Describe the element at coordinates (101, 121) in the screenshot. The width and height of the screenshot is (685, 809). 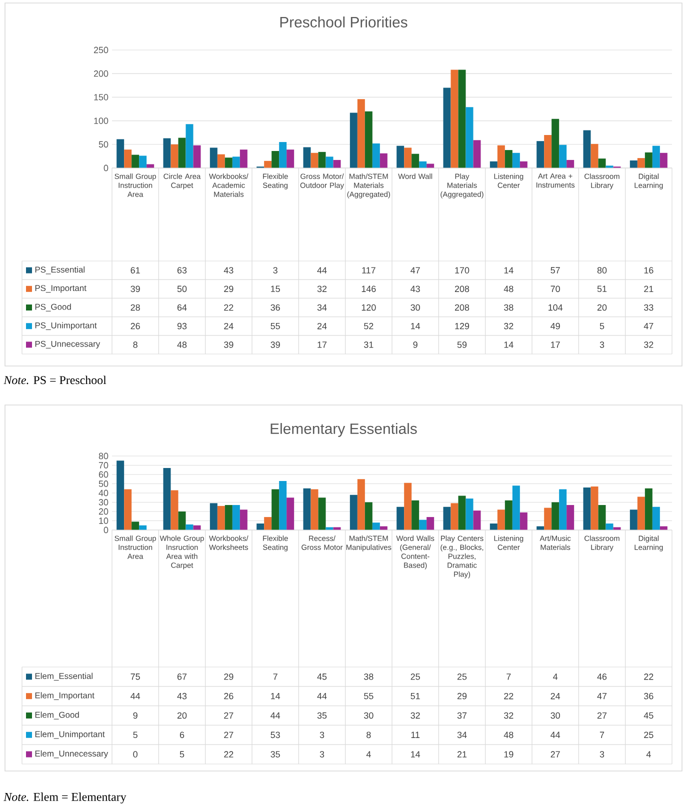
I see `y-tick-label: 100` at that location.